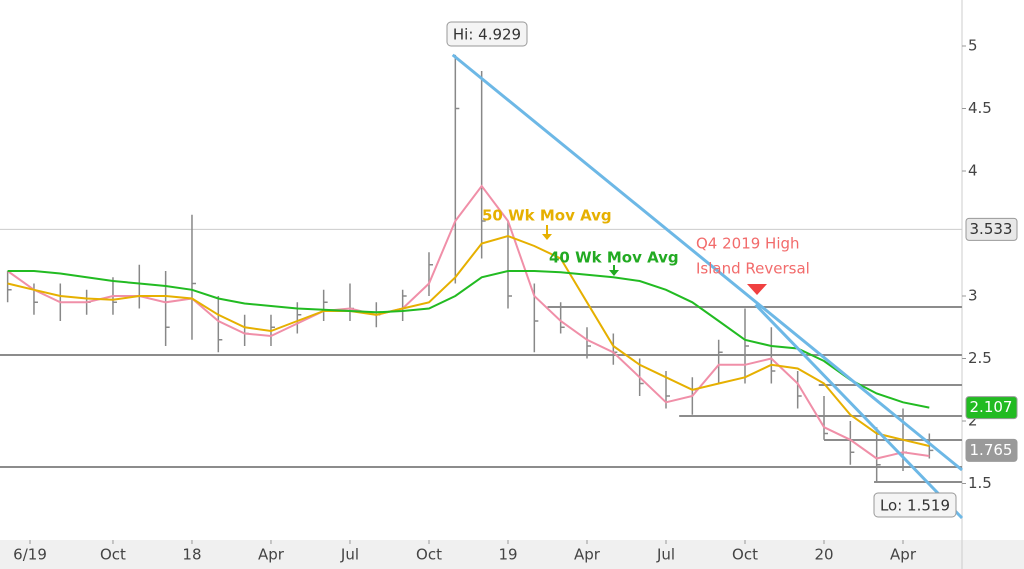 This screenshot has height=569, width=1024. I want to click on y-tick-label: 1.5, so click(980, 483).